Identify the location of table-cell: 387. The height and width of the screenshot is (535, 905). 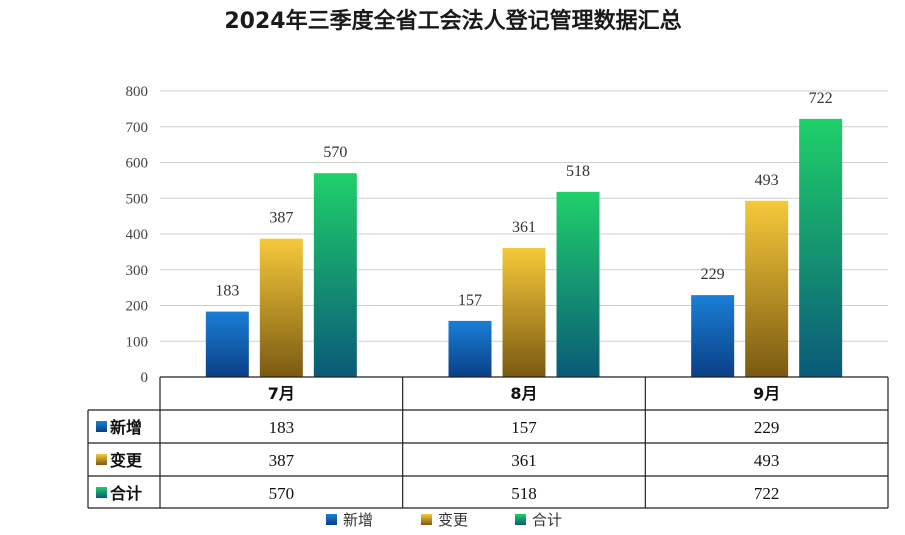
(282, 460).